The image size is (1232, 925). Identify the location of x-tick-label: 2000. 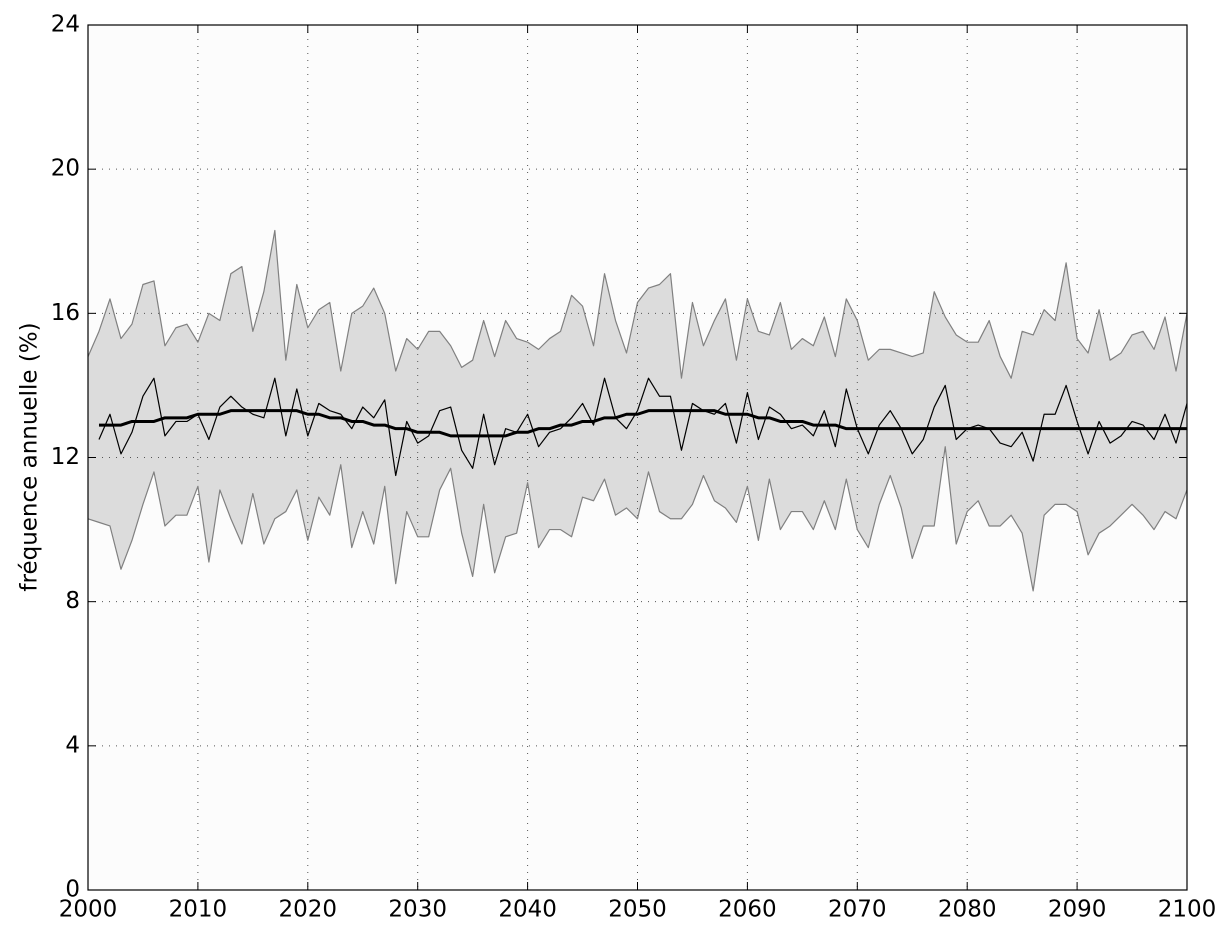
(88, 910).